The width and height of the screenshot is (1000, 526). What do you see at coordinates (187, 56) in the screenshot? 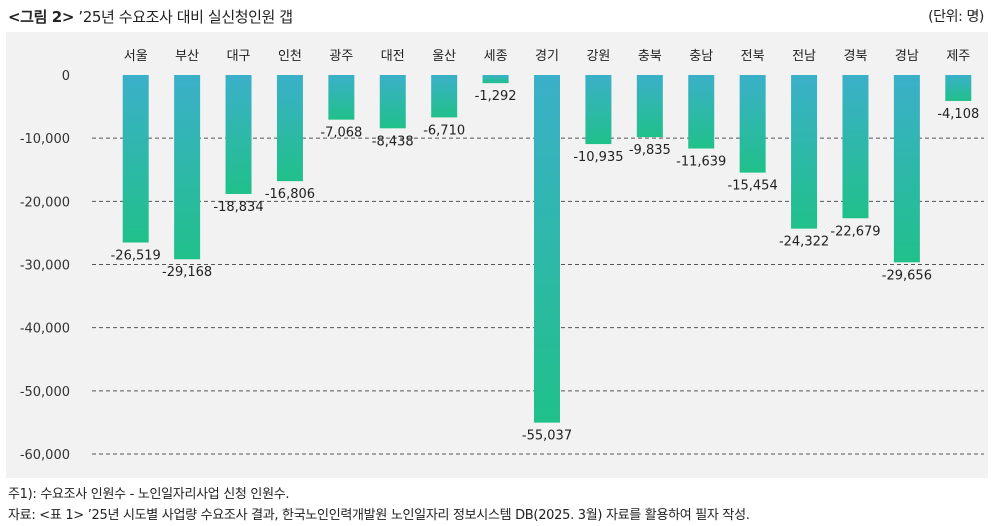
I see `category-label: 부산` at bounding box center [187, 56].